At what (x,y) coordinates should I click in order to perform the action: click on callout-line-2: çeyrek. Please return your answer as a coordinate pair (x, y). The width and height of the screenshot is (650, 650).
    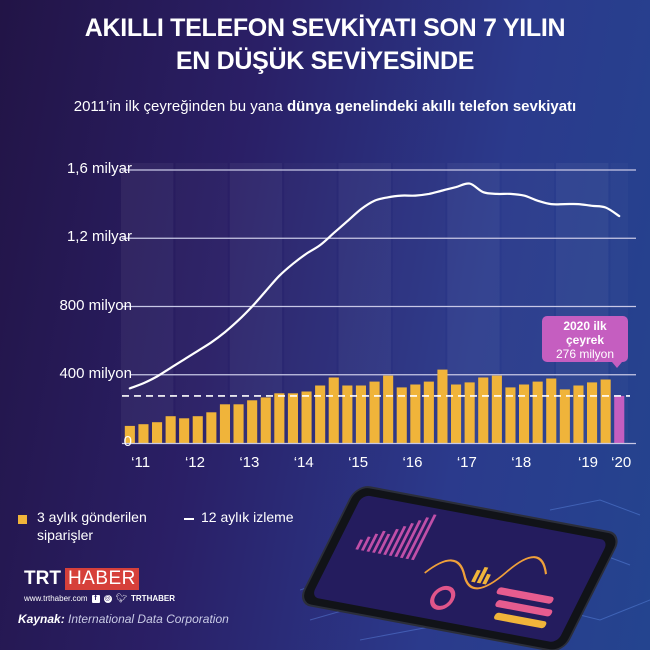
    Looking at the image, I should click on (585, 340).